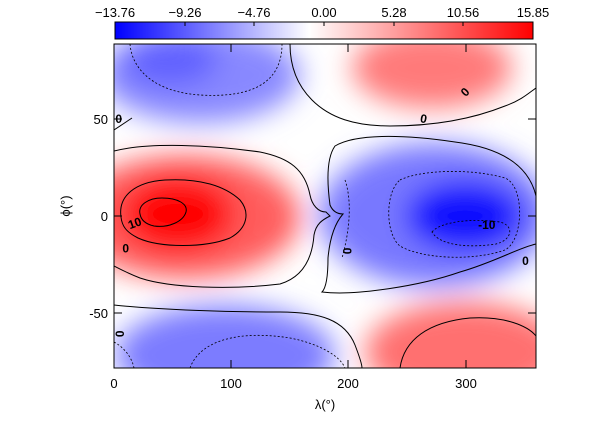  What do you see at coordinates (325, 404) in the screenshot?
I see `x-axis-title: λ(°)` at bounding box center [325, 404].